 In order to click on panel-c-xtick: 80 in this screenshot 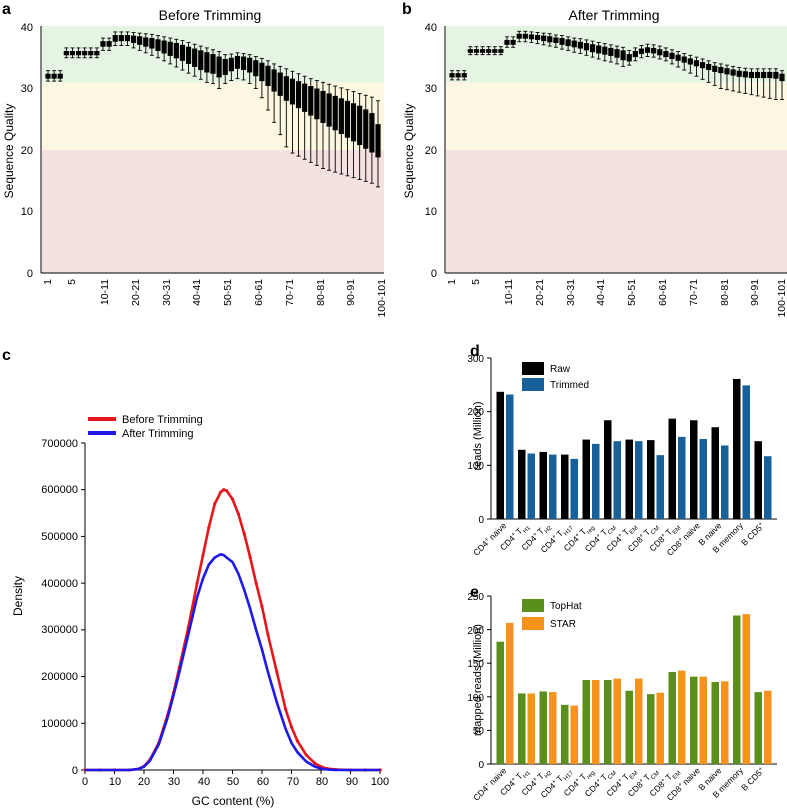, I will do `click(322, 782)`.